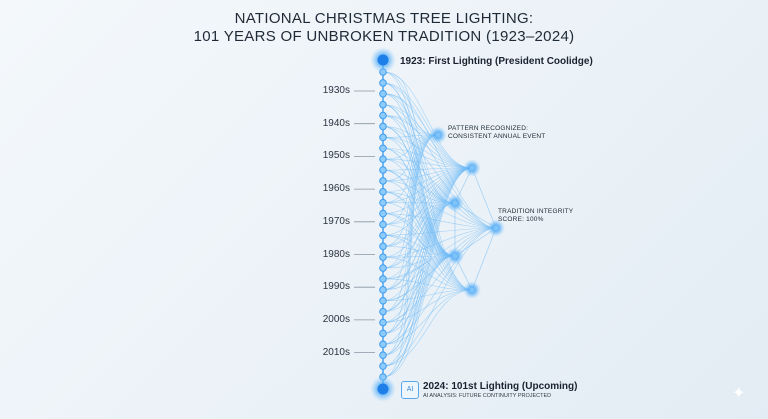 This screenshot has height=419, width=768. I want to click on title-line-1: NATIONAL CHRISTMAS TREE LIGHTING:, so click(384, 18).